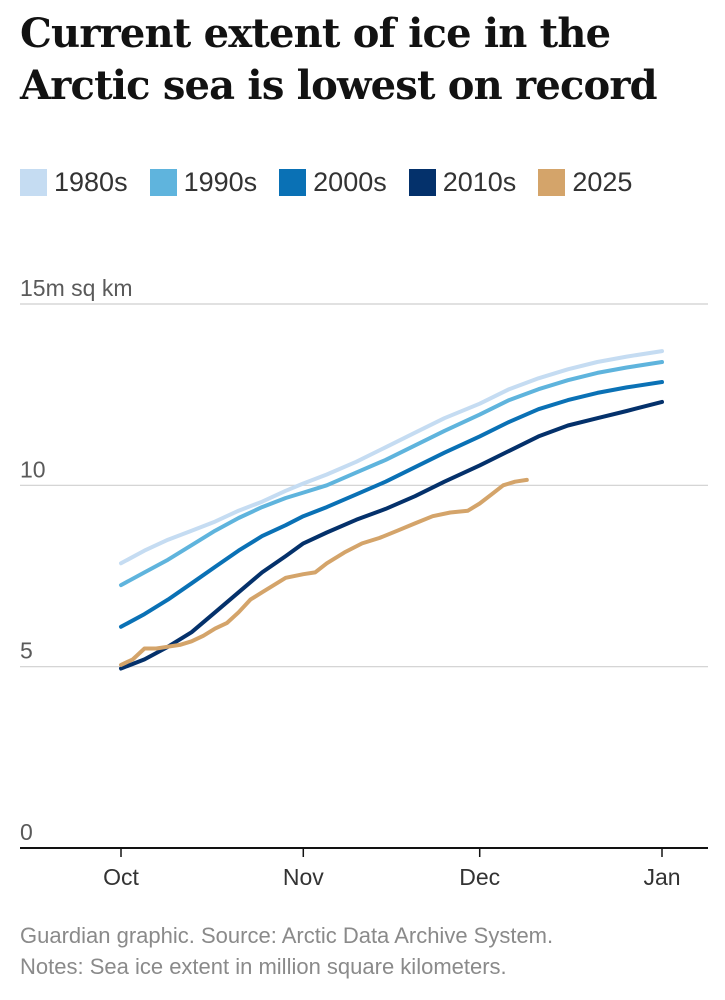  Describe the element at coordinates (350, 181) in the screenshot. I see `legend-label: 2000s` at that location.